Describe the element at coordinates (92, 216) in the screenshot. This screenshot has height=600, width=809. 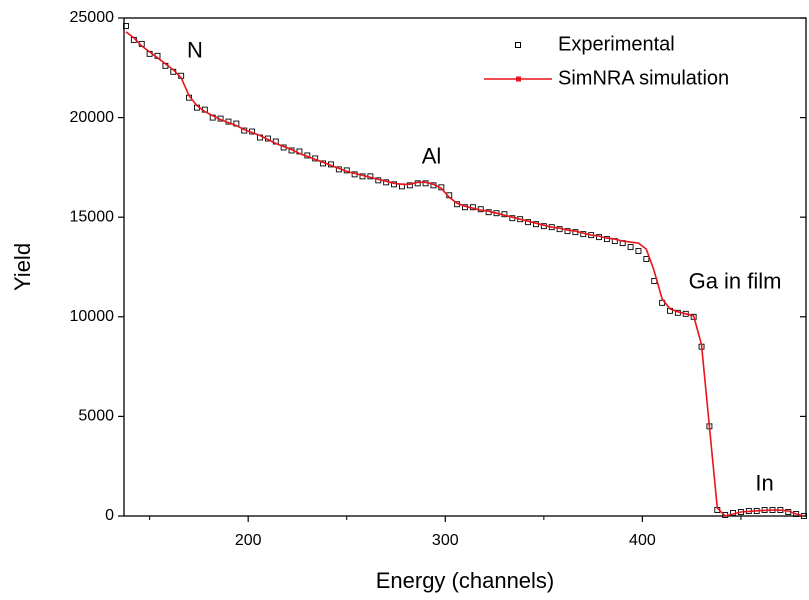
I see `y-tick-label: 15000` at that location.